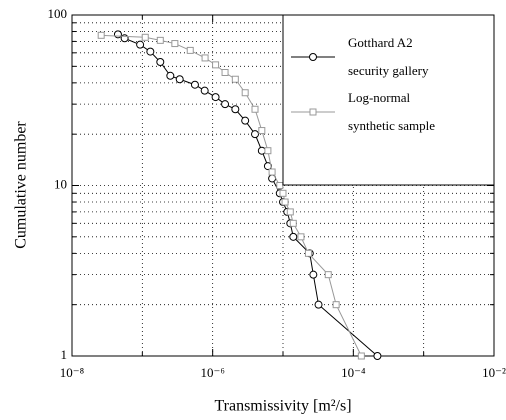 The width and height of the screenshot is (506, 420). What do you see at coordinates (212, 372) in the screenshot?
I see `x-tick-label: 10⁻⁶` at bounding box center [212, 372].